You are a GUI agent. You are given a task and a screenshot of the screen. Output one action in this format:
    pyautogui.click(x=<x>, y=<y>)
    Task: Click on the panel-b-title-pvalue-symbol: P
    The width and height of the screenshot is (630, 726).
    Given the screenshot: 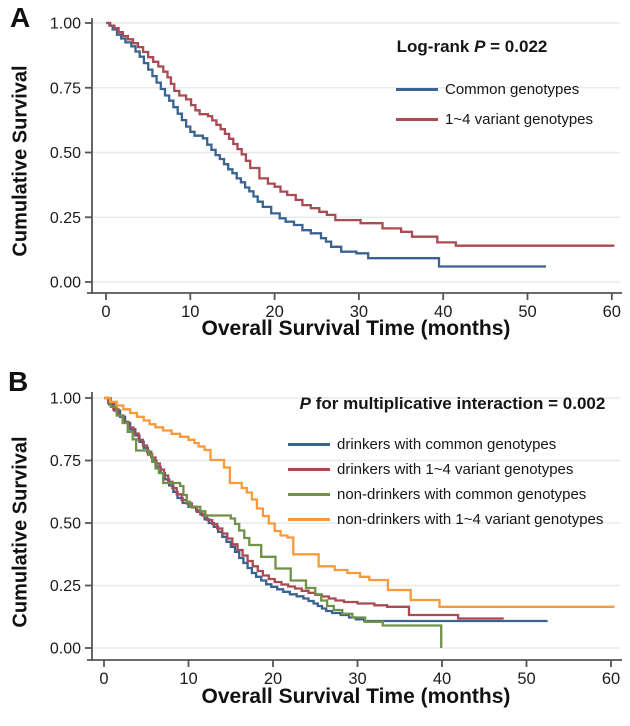 What is the action you would take?
    pyautogui.click(x=305, y=403)
    